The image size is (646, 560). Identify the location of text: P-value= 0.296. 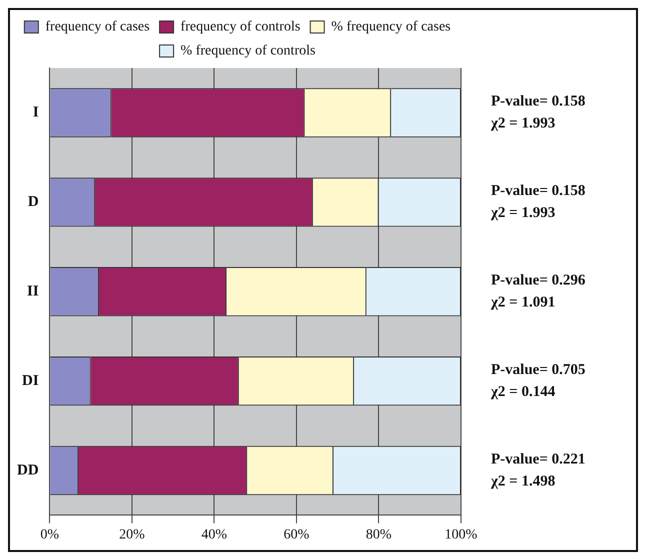
(538, 280).